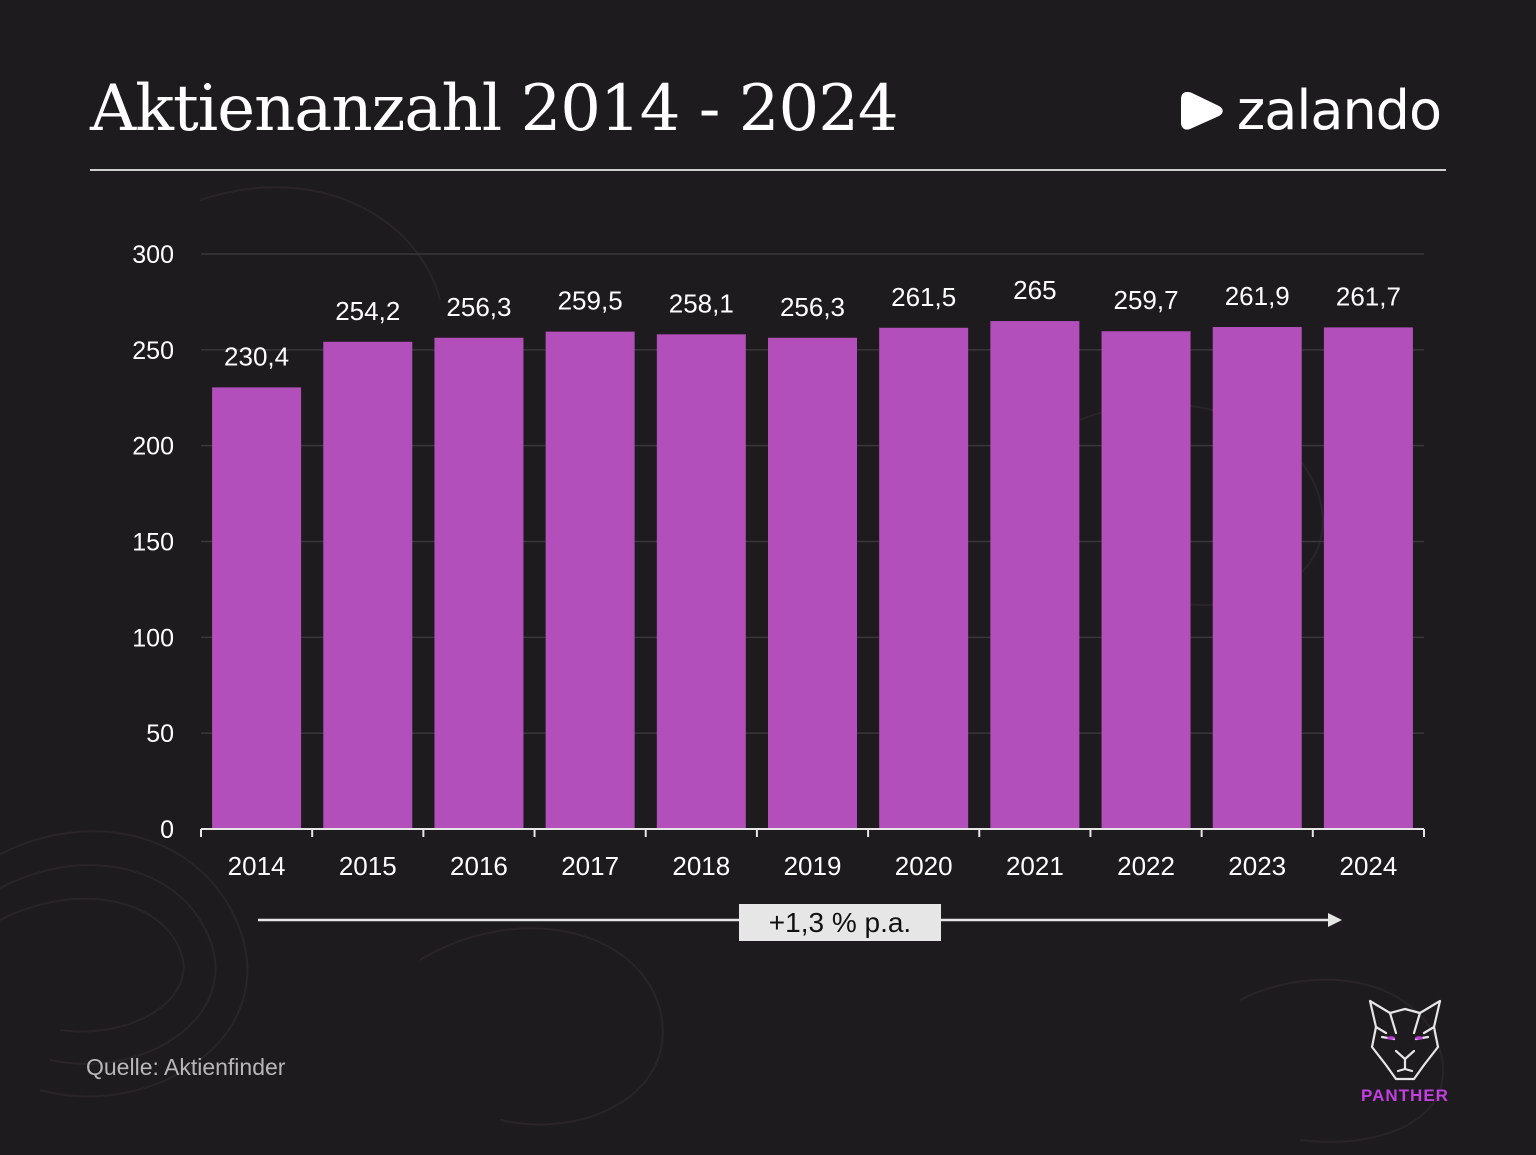 The image size is (1536, 1155). I want to click on x-tick-label: 2021, so click(1035, 866).